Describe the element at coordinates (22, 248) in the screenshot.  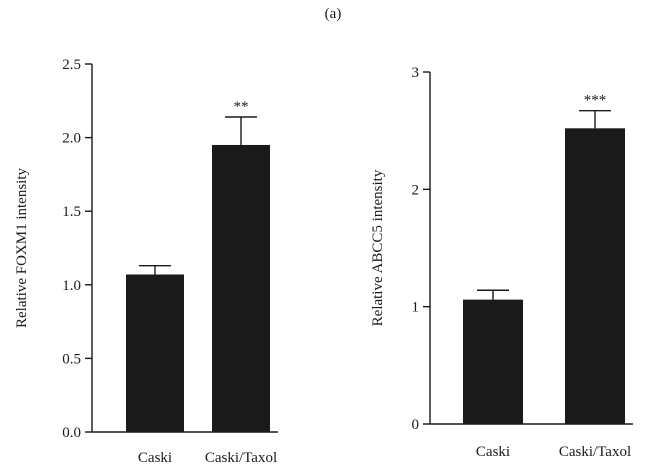
I see `y-axis-label: Relative FOXM1 intensity` at that location.